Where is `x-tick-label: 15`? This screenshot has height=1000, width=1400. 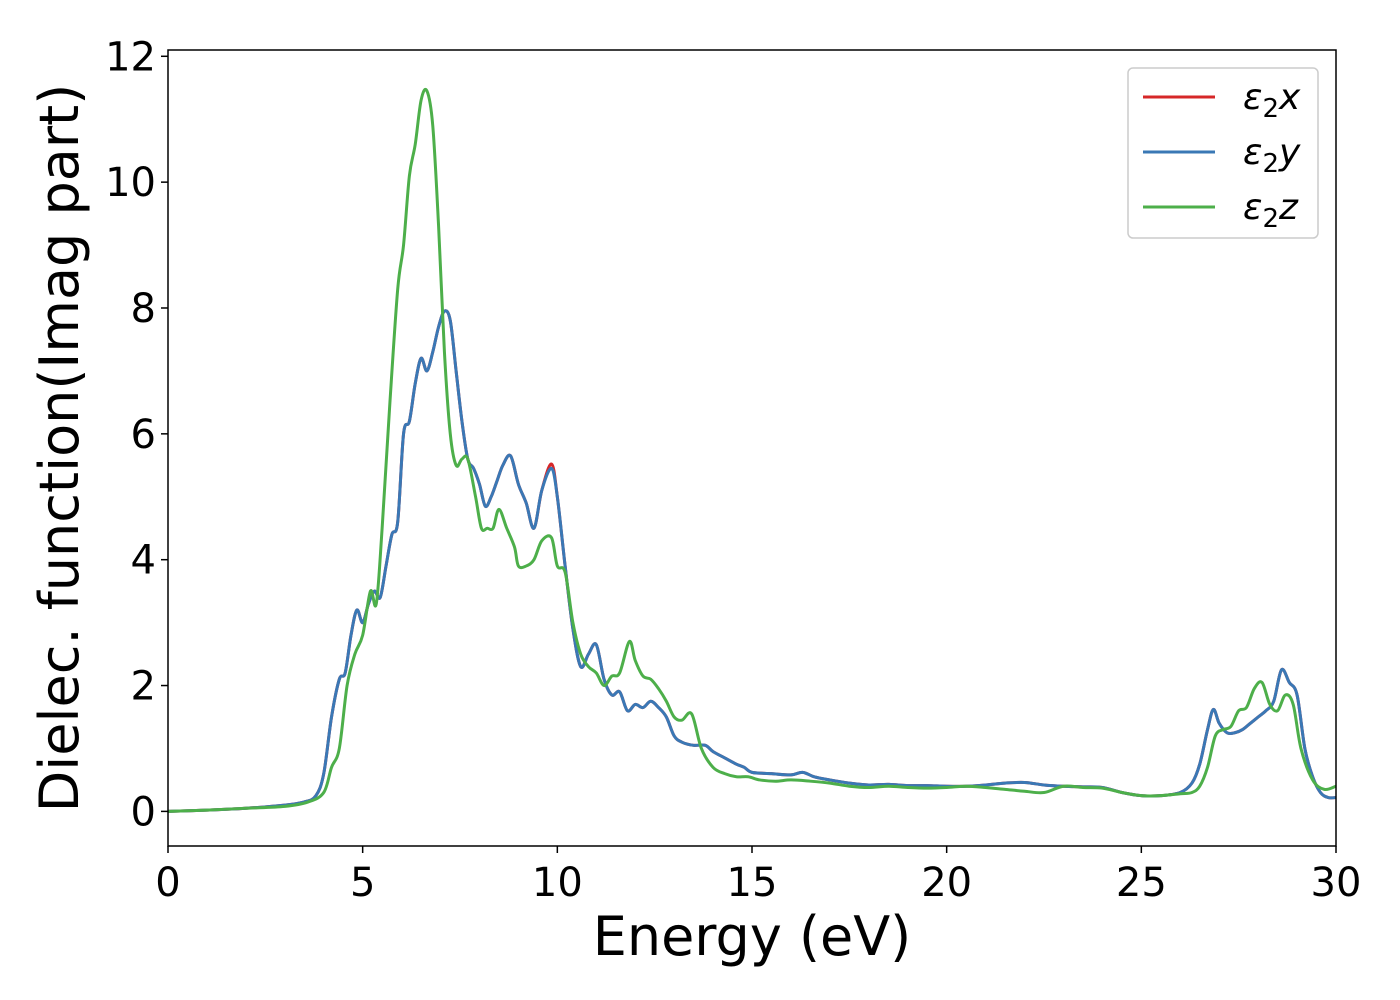 x-tick-label: 15 is located at coordinates (752, 883).